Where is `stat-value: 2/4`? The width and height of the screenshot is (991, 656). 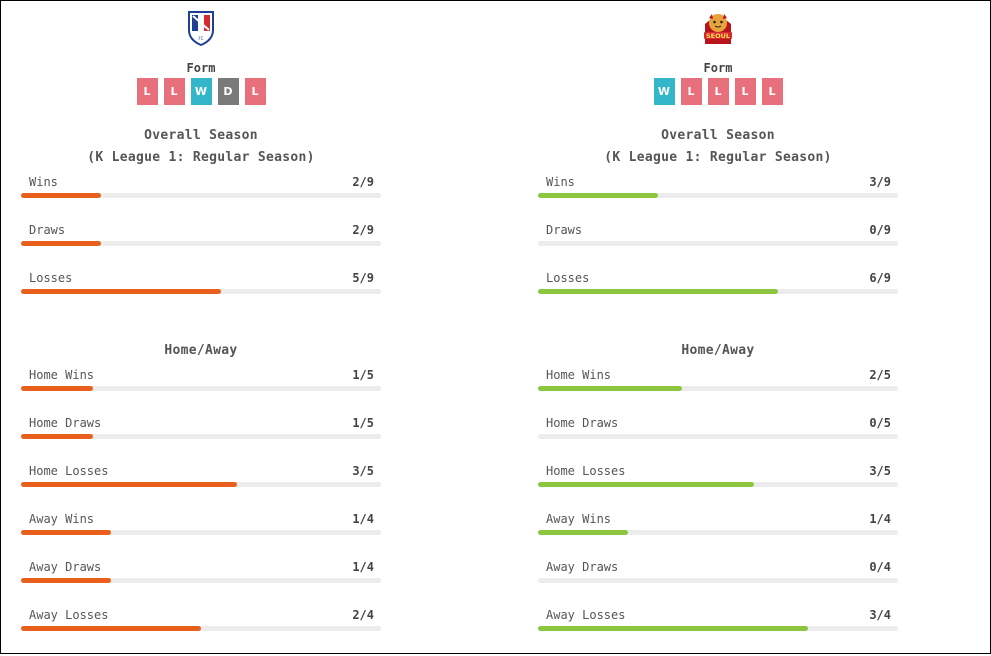
stat-value: 2/4 is located at coordinates (363, 615).